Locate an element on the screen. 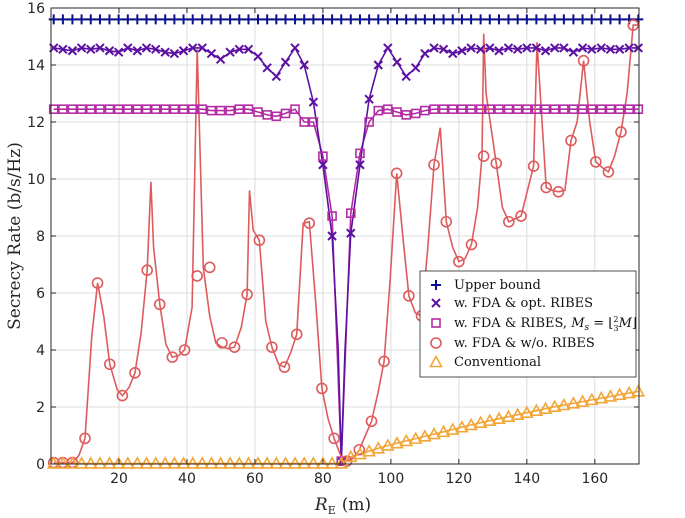 The width and height of the screenshot is (685, 518). tick-label-y: 12 is located at coordinates (36, 123).